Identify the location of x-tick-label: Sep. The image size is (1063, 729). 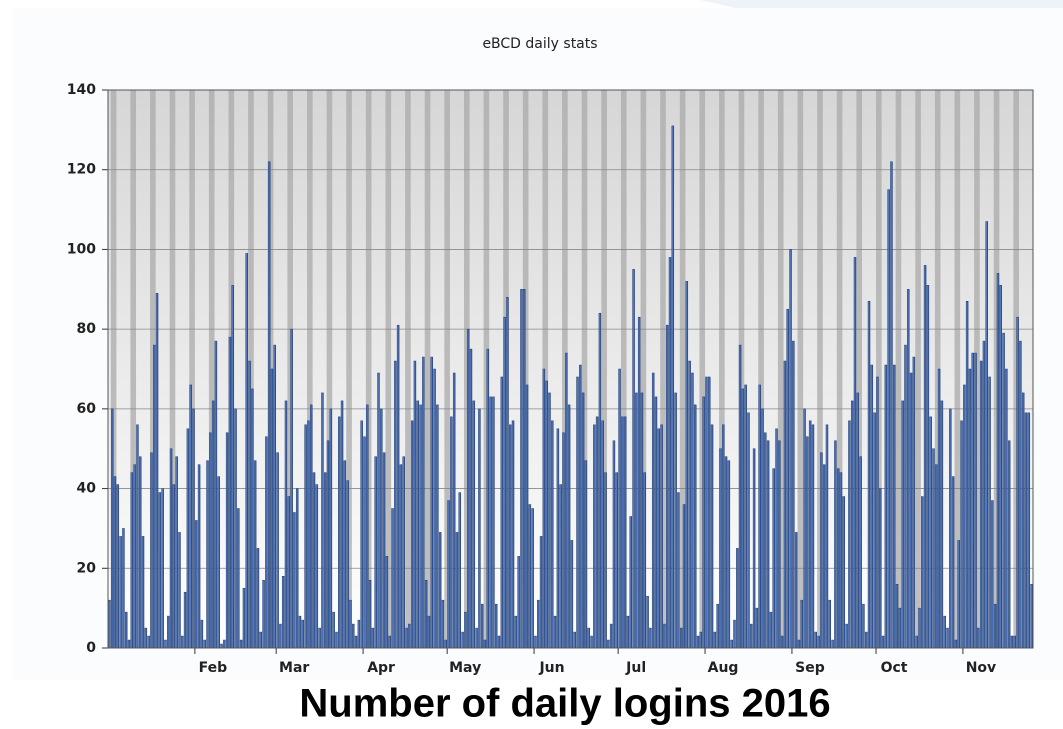
(810, 668).